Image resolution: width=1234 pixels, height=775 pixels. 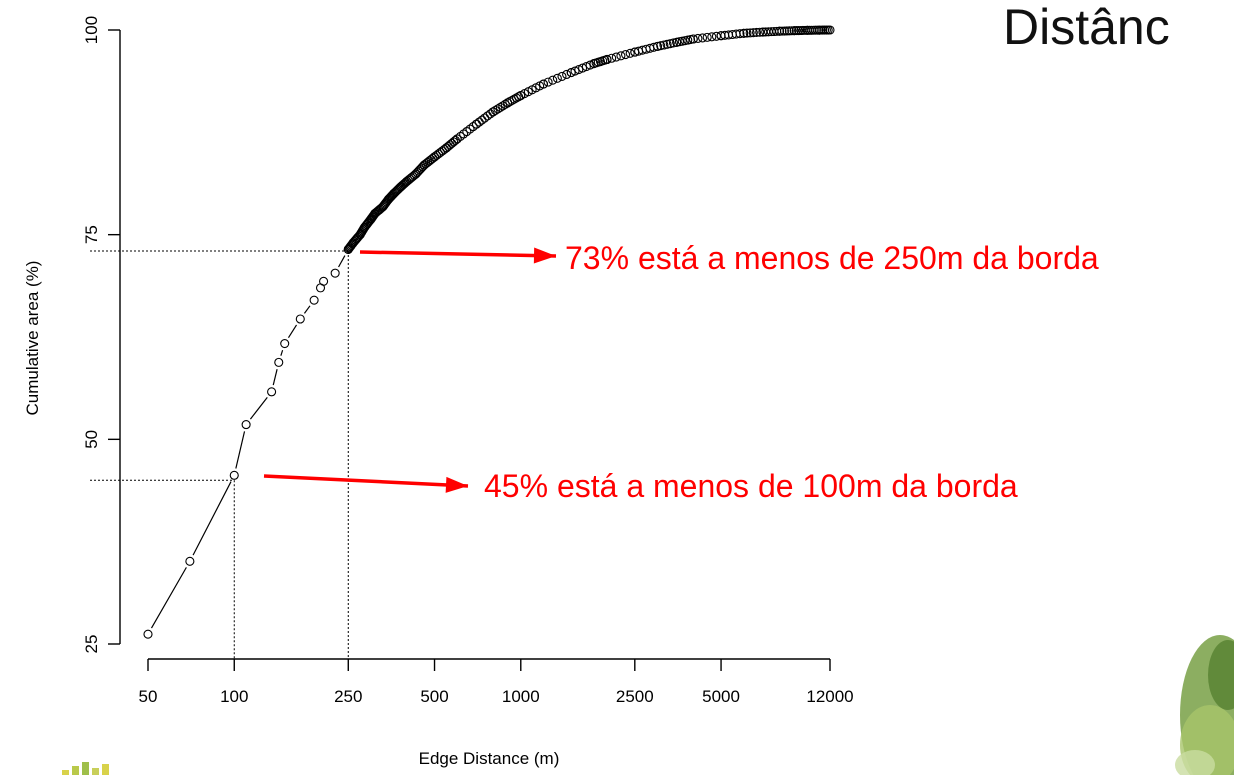 I want to click on annotation-arrow-100m, so click(x=366, y=481).